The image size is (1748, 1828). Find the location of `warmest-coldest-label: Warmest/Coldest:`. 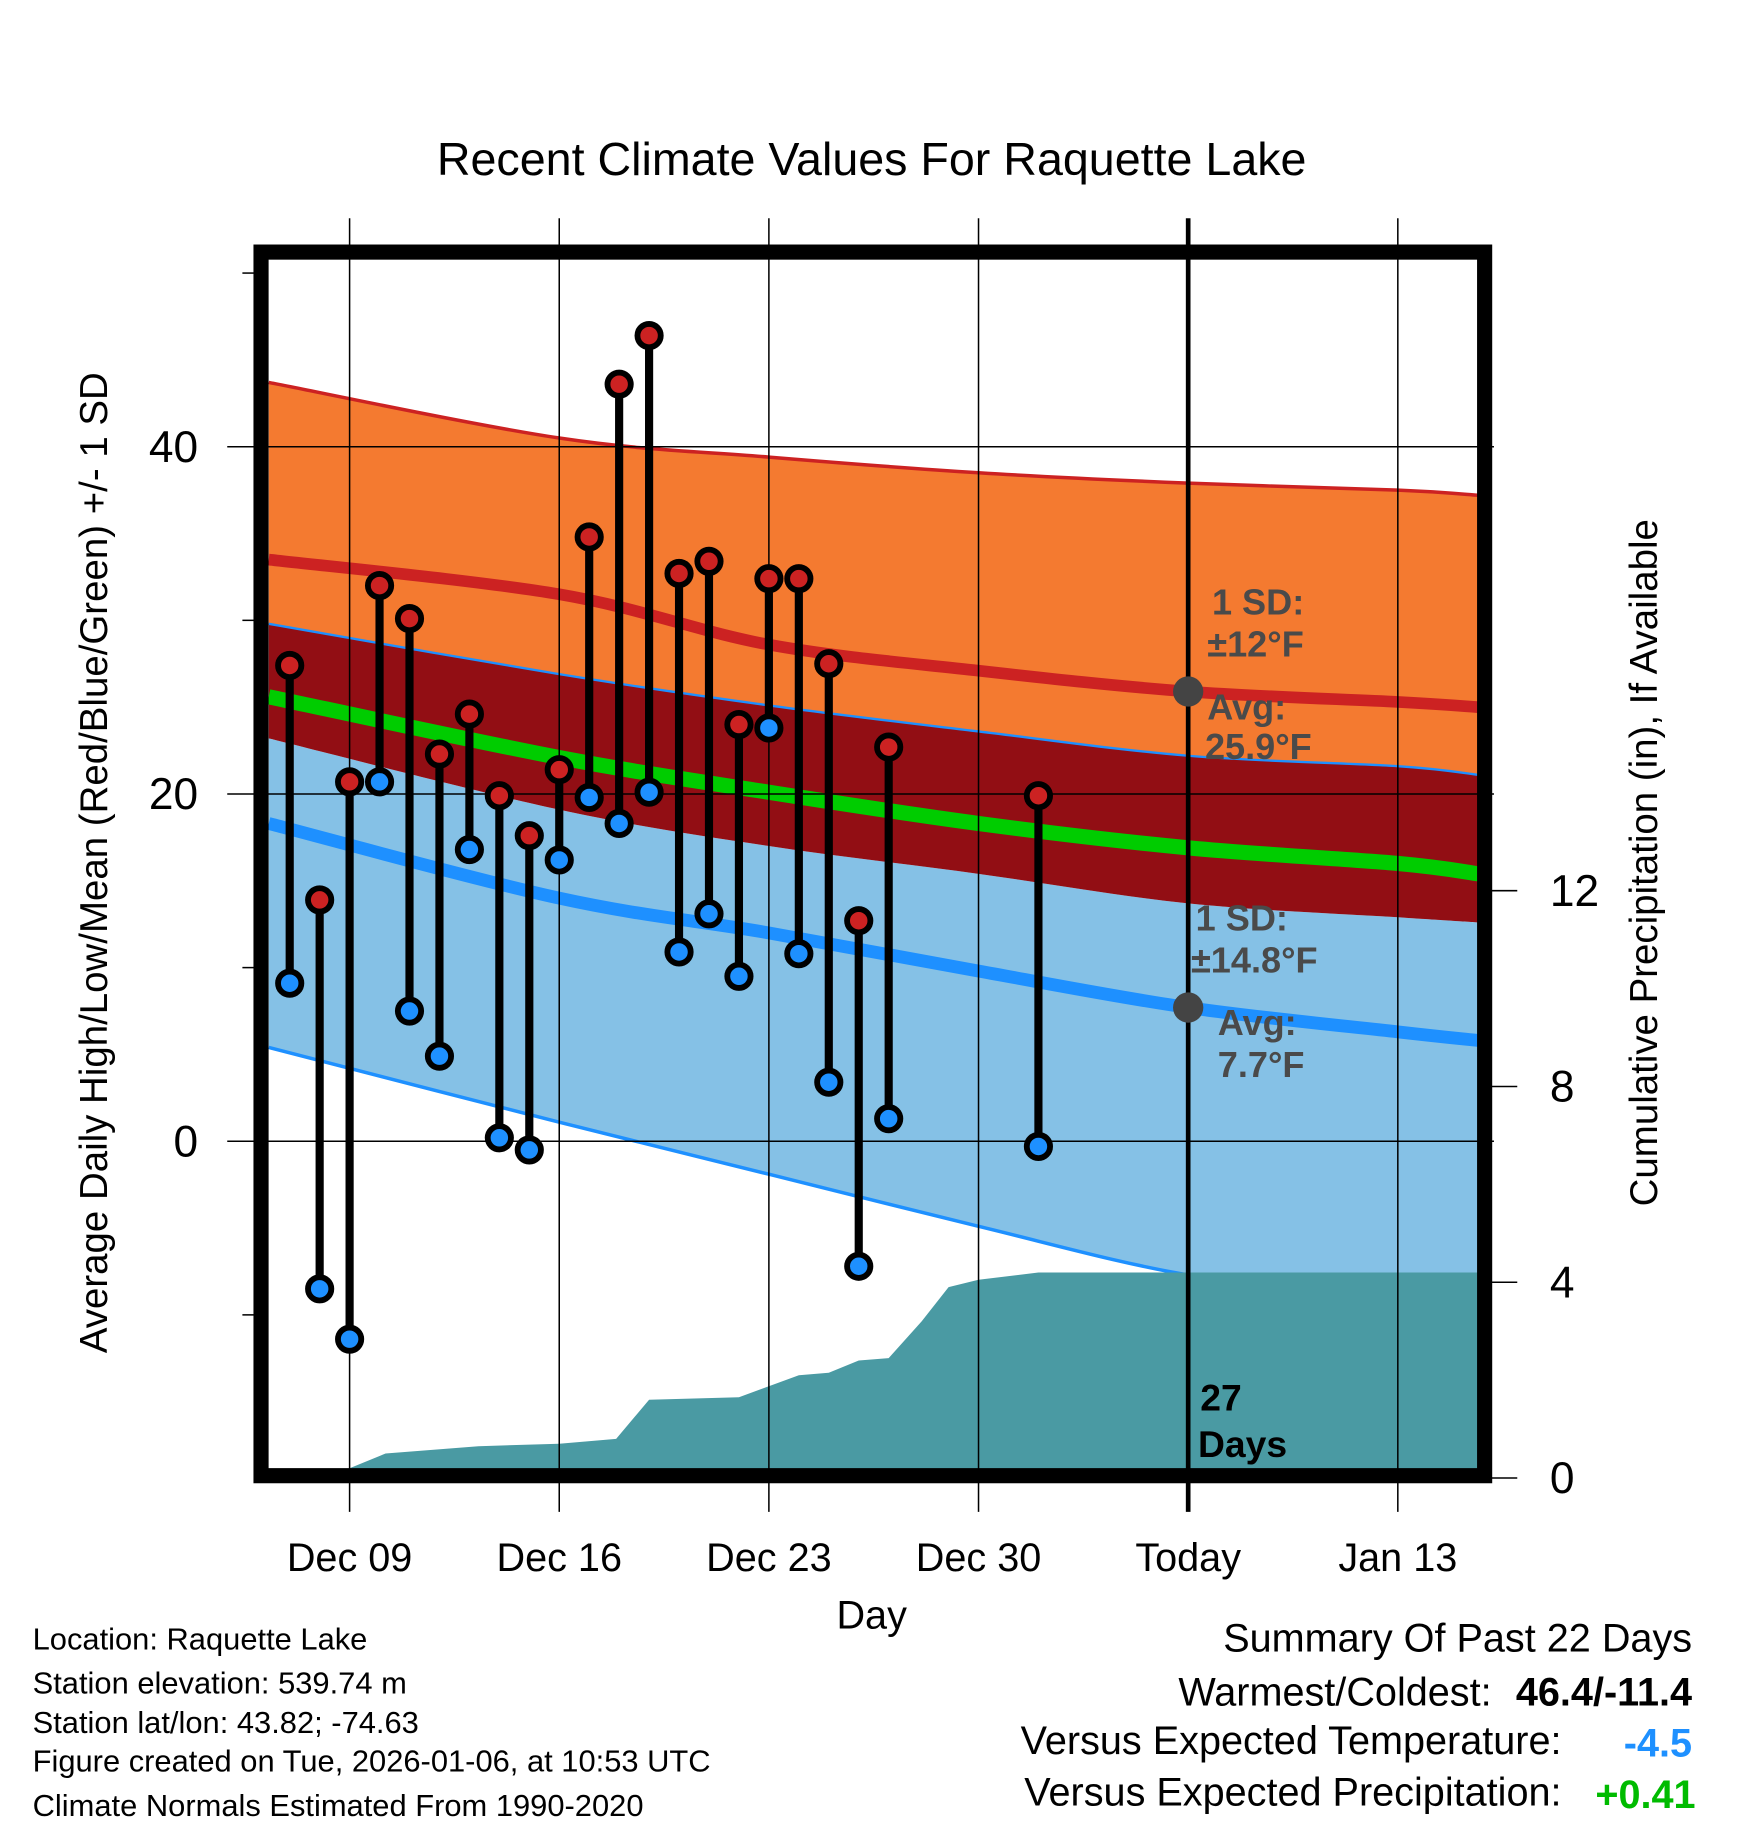

warmest-coldest-label: Warmest/Coldest: is located at coordinates (1334, 1692).